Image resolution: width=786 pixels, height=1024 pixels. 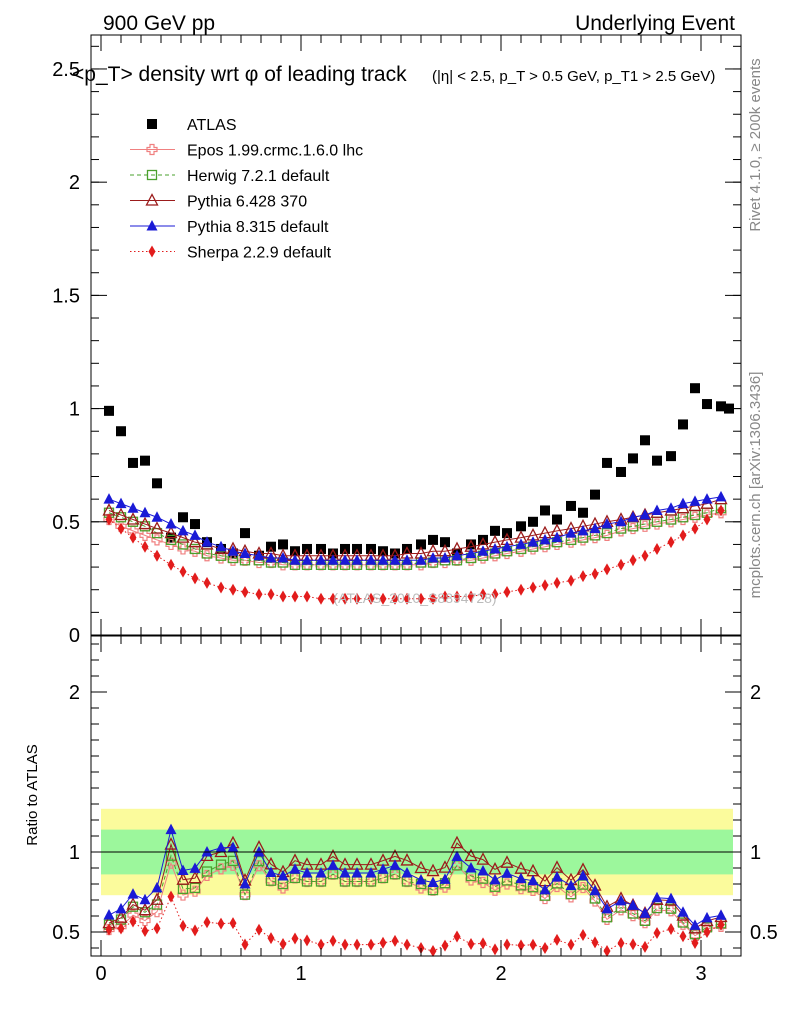 What do you see at coordinates (239, 74) in the screenshot?
I see `chart-title: <p_T> density wrt φ of leading track` at bounding box center [239, 74].